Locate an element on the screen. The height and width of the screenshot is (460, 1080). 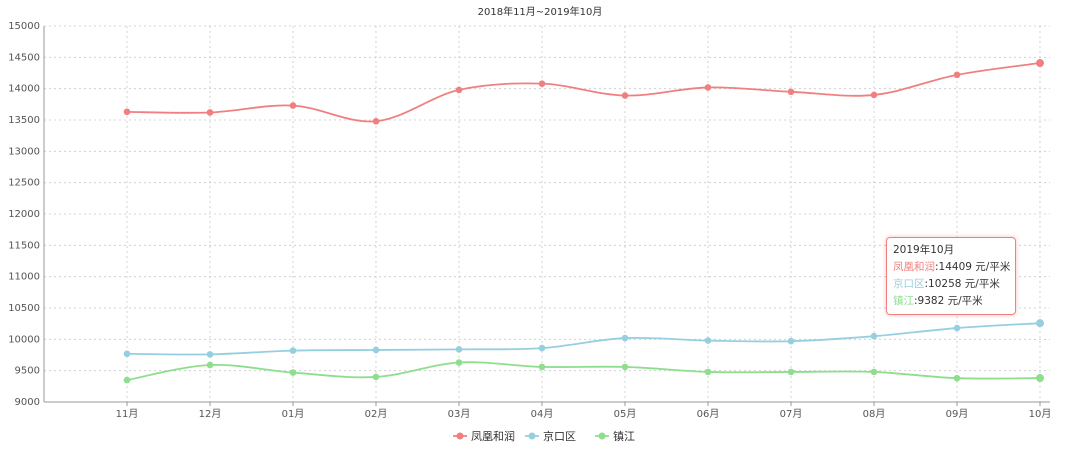
tooltip-series-name: 京口区 is located at coordinates (909, 284).